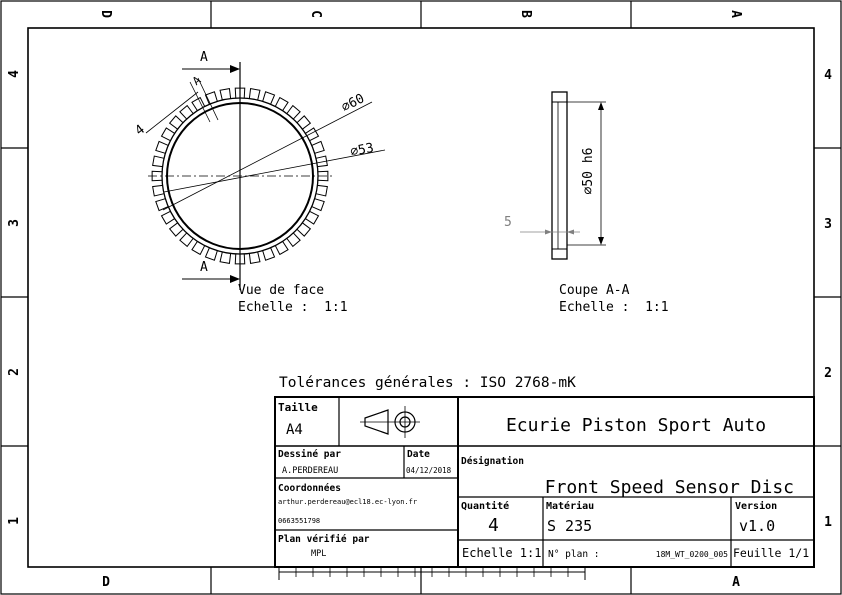 This screenshot has height=595, width=842. What do you see at coordinates (309, 454) in the screenshot?
I see `drawn-by-label: Dessiné par` at bounding box center [309, 454].